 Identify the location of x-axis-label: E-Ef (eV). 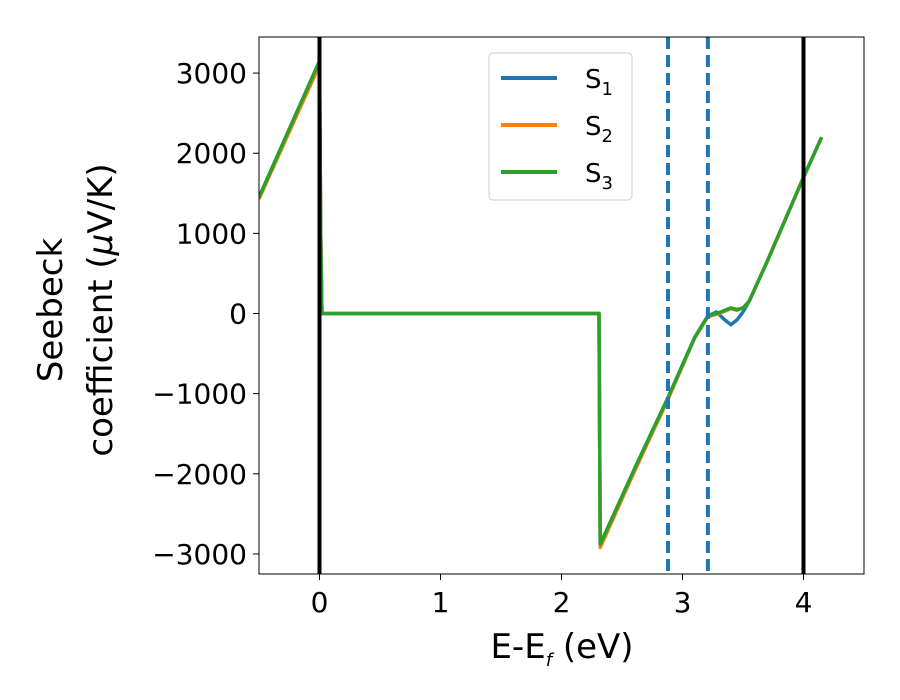
(561, 649).